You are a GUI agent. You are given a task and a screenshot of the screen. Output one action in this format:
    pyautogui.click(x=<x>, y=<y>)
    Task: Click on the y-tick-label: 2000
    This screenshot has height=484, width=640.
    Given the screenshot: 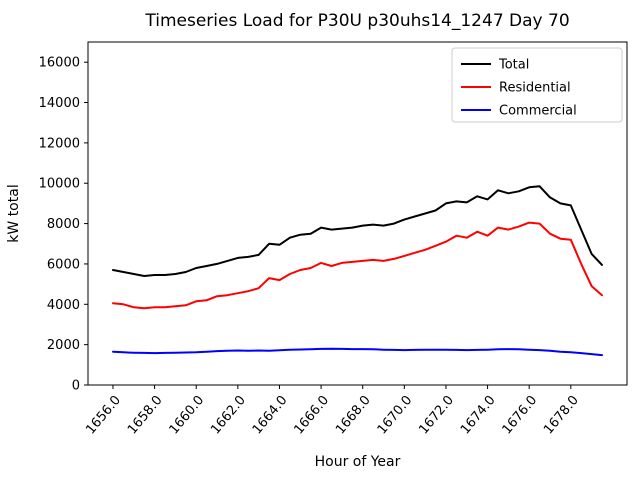 What is the action you would take?
    pyautogui.click(x=63, y=345)
    